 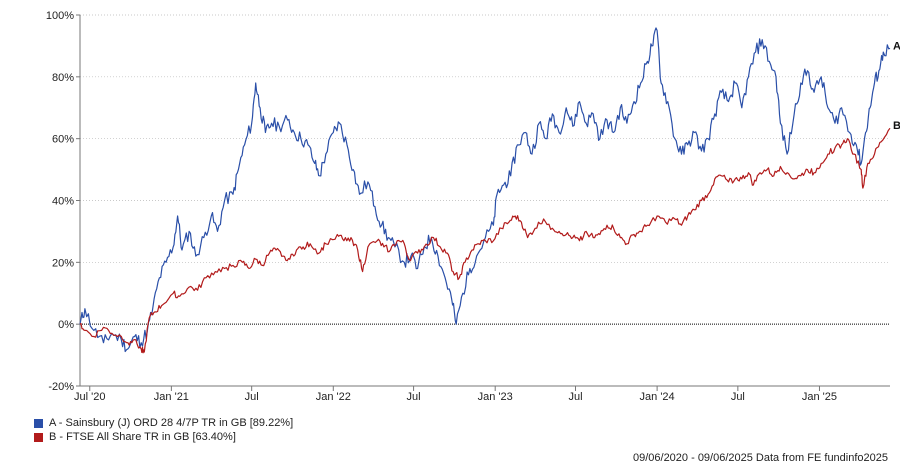 I want to click on y-tick-label: 40%, so click(x=63, y=202).